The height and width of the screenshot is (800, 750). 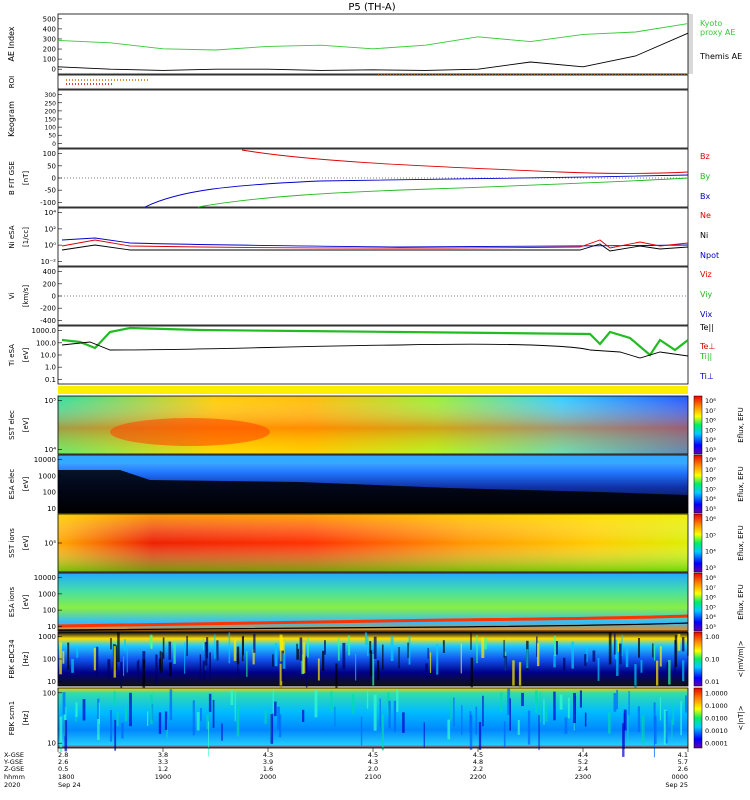 I want to click on temperature-te-curve, so click(x=375, y=350).